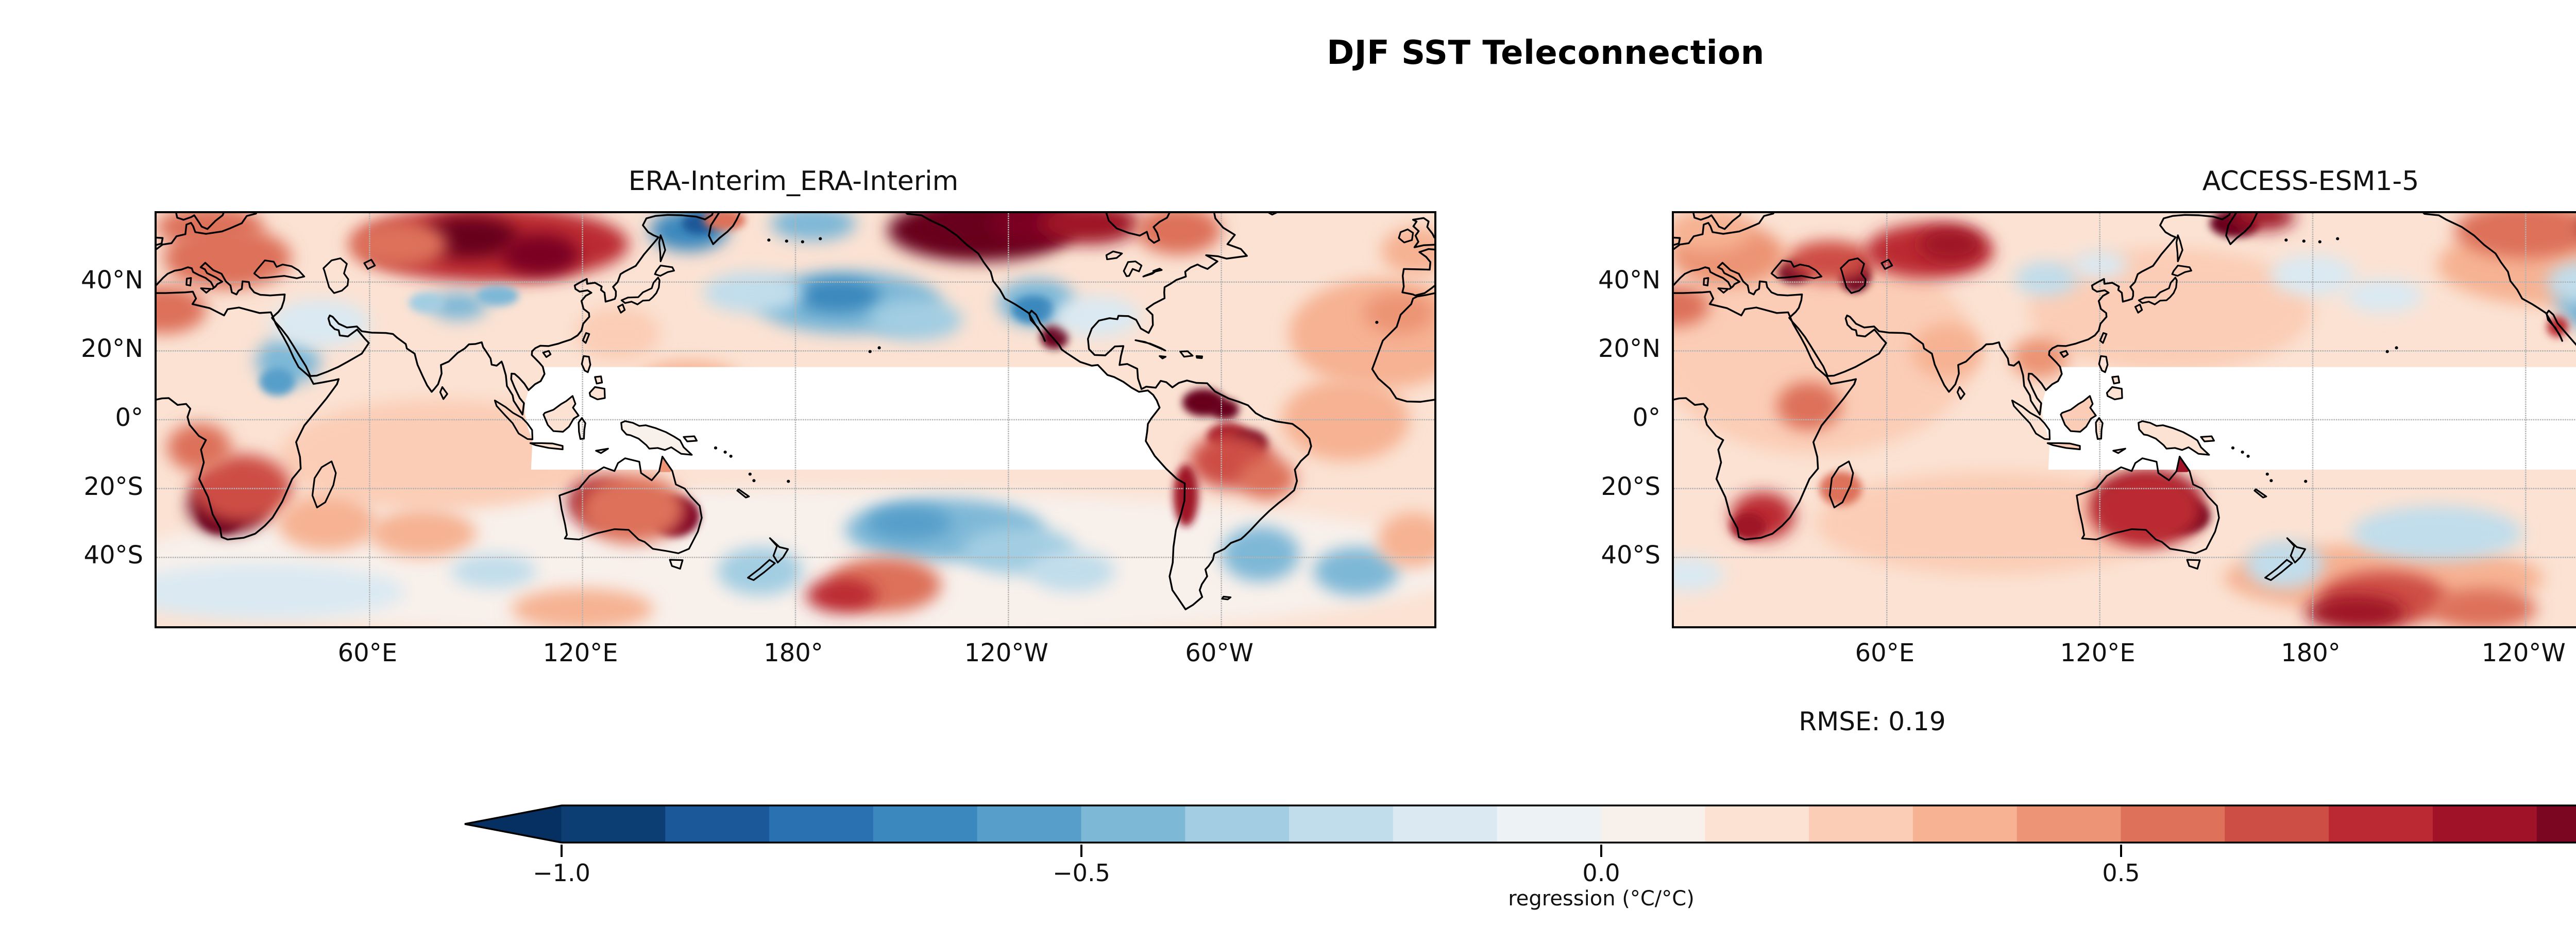 Image resolution: width=2576 pixels, height=927 pixels. What do you see at coordinates (546, 354) in the screenshot?
I see `coastline-hainan` at bounding box center [546, 354].